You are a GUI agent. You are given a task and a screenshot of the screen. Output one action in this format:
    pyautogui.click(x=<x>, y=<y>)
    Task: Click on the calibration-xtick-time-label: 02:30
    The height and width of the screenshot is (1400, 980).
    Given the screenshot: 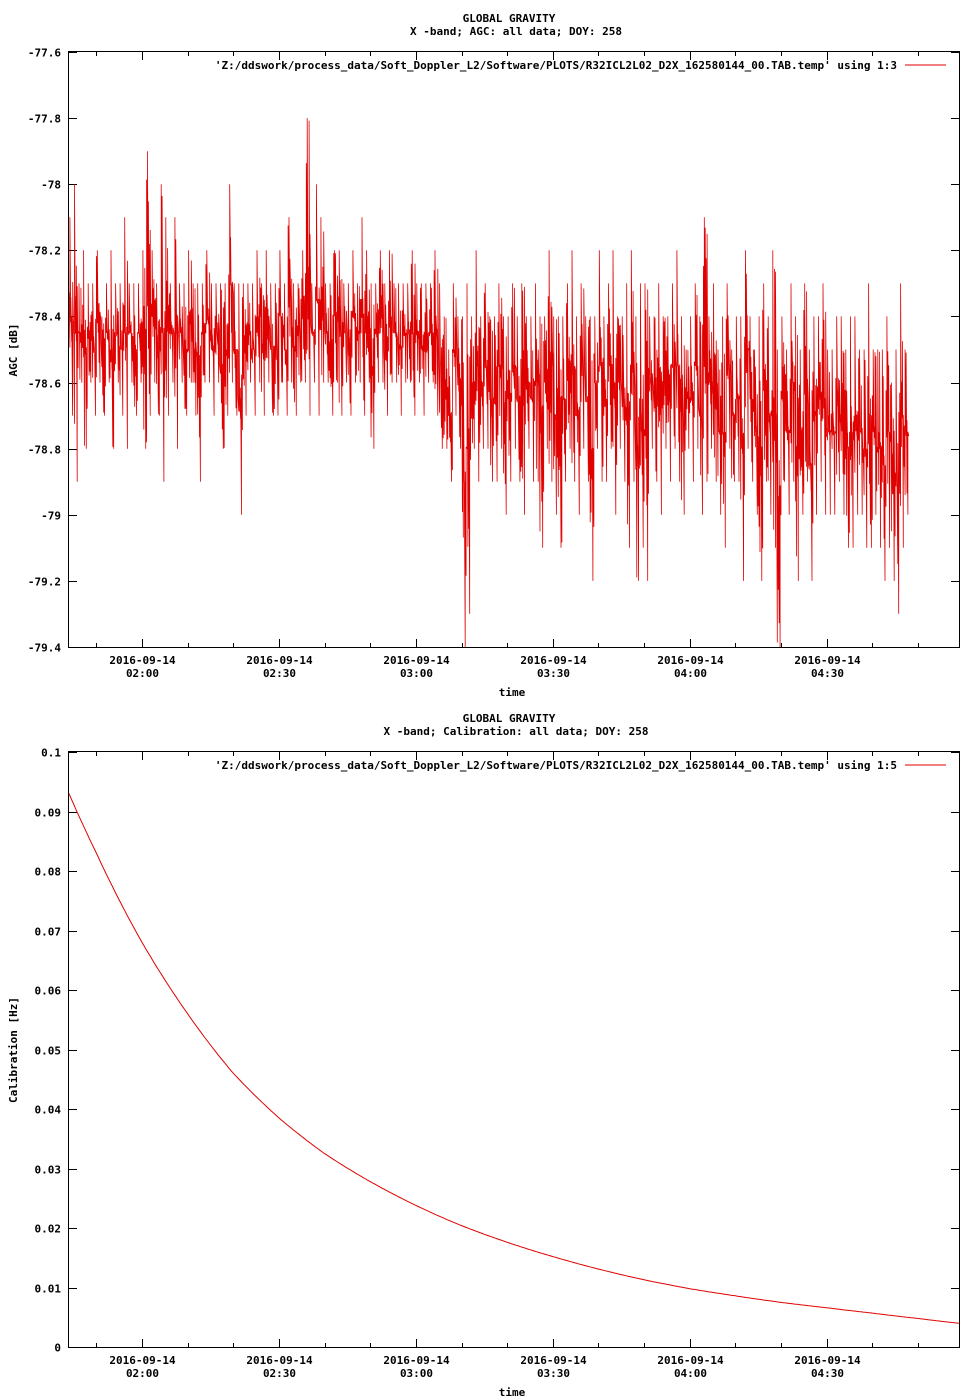 What is the action you would take?
    pyautogui.click(x=279, y=1373)
    